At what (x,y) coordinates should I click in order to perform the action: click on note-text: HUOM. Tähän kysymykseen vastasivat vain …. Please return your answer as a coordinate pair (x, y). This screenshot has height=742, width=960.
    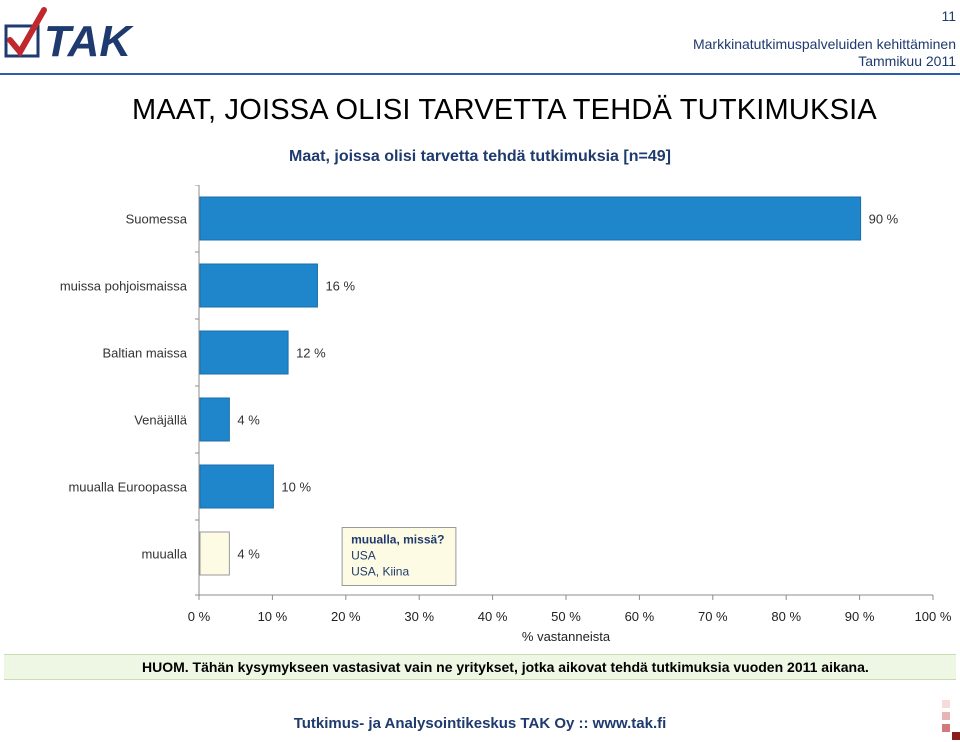
    Looking at the image, I should click on (505, 667).